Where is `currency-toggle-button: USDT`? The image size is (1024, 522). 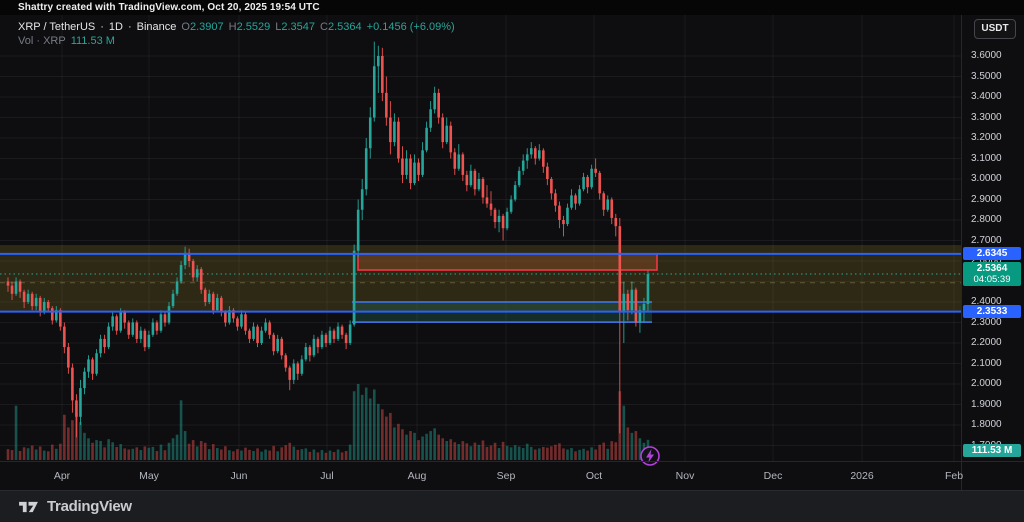
currency-toggle-button: USDT is located at coordinates (995, 29).